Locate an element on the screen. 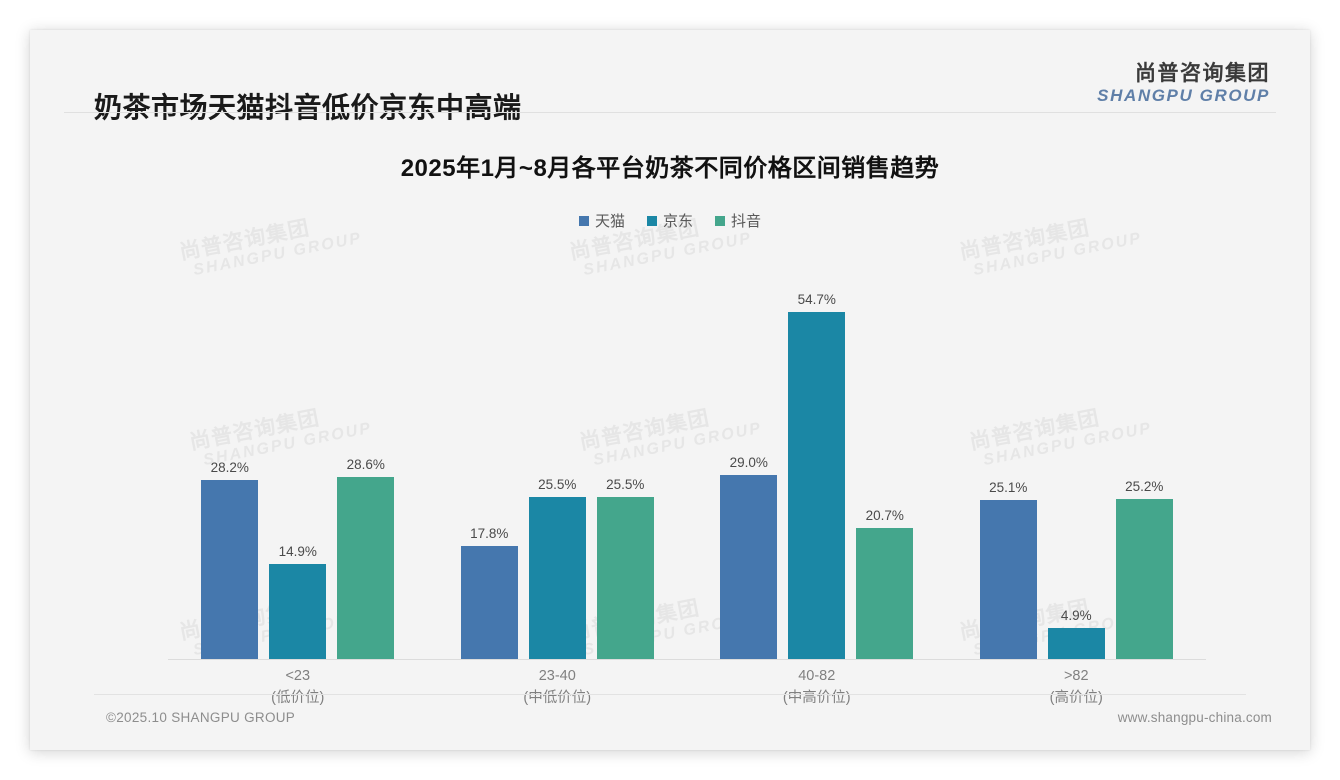  bar-value-label: 28.6% is located at coordinates (365, 465).